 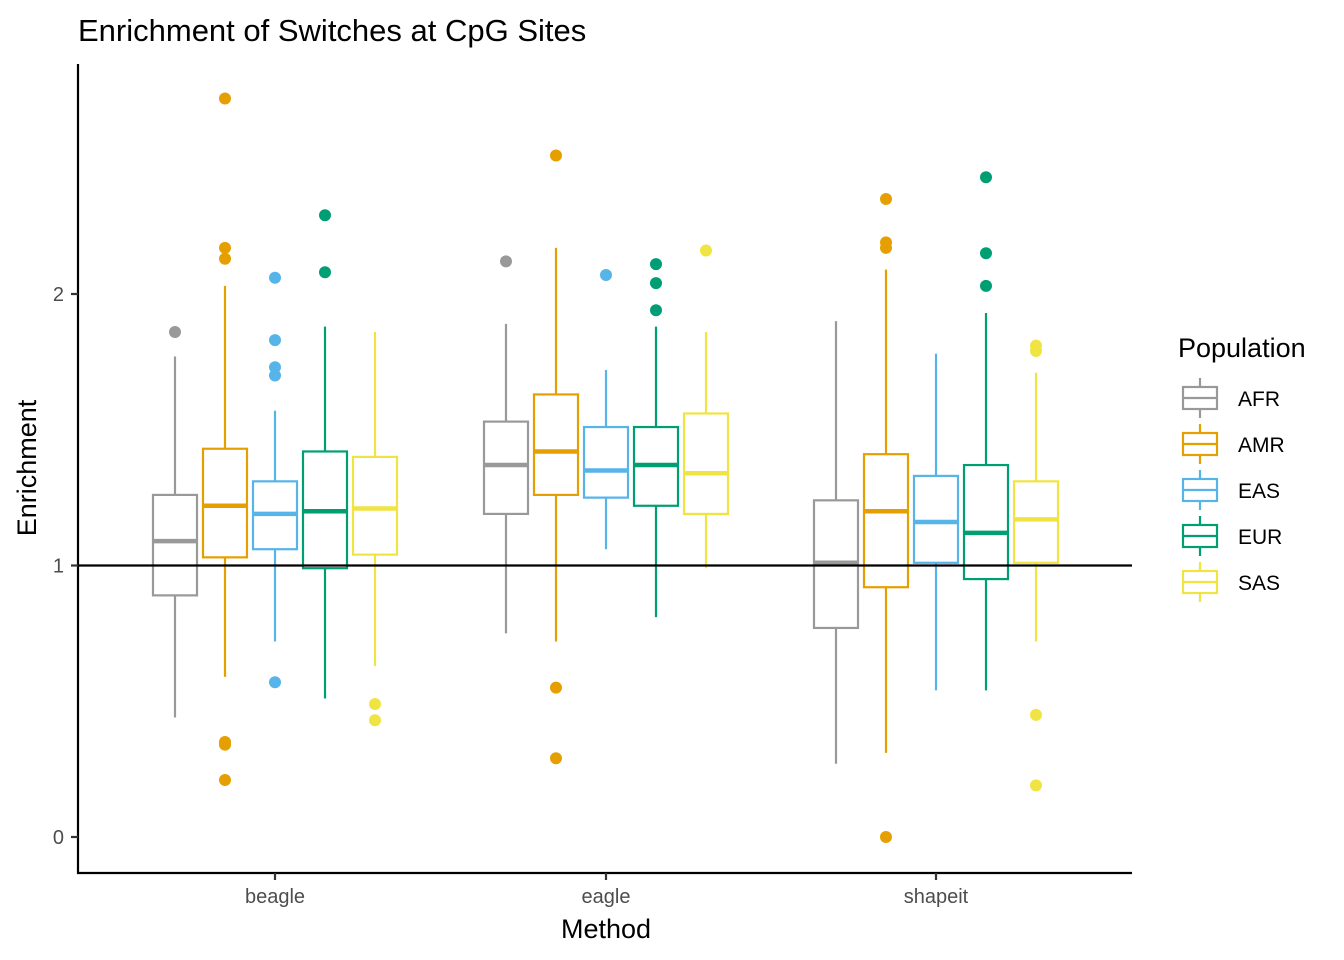 What do you see at coordinates (1231, 536) in the screenshot?
I see `legend-item-eur: EUR` at bounding box center [1231, 536].